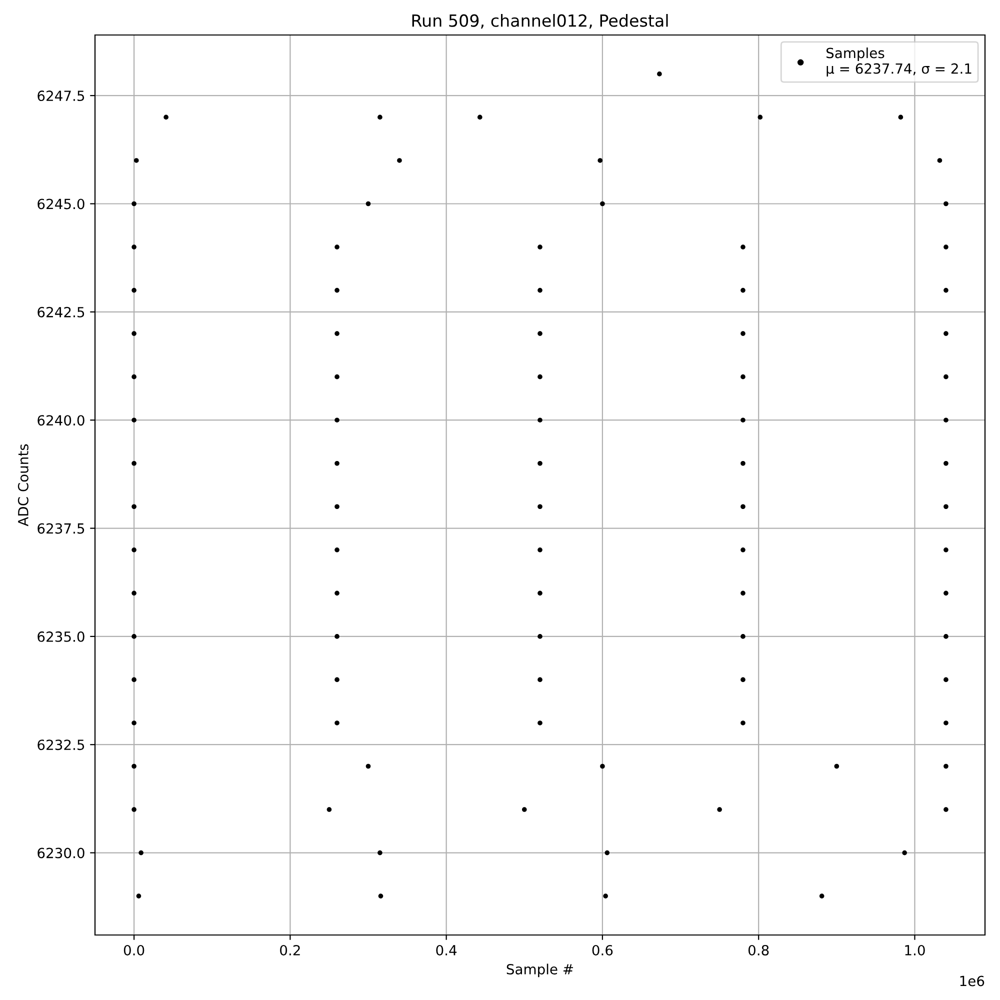  What do you see at coordinates (602, 950) in the screenshot?
I see `x-tick-label: 0.6` at bounding box center [602, 950].